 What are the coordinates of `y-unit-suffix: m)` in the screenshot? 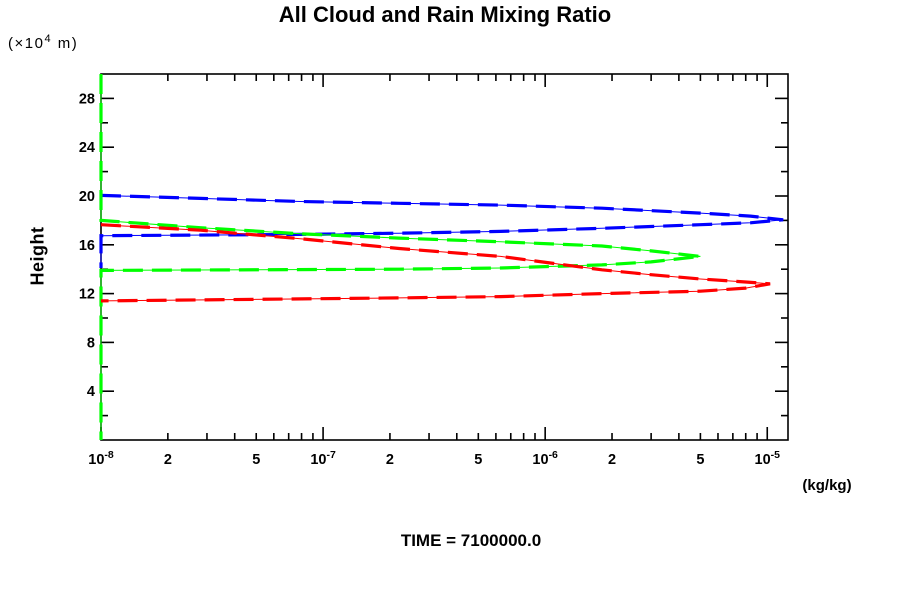 It's located at (65, 43).